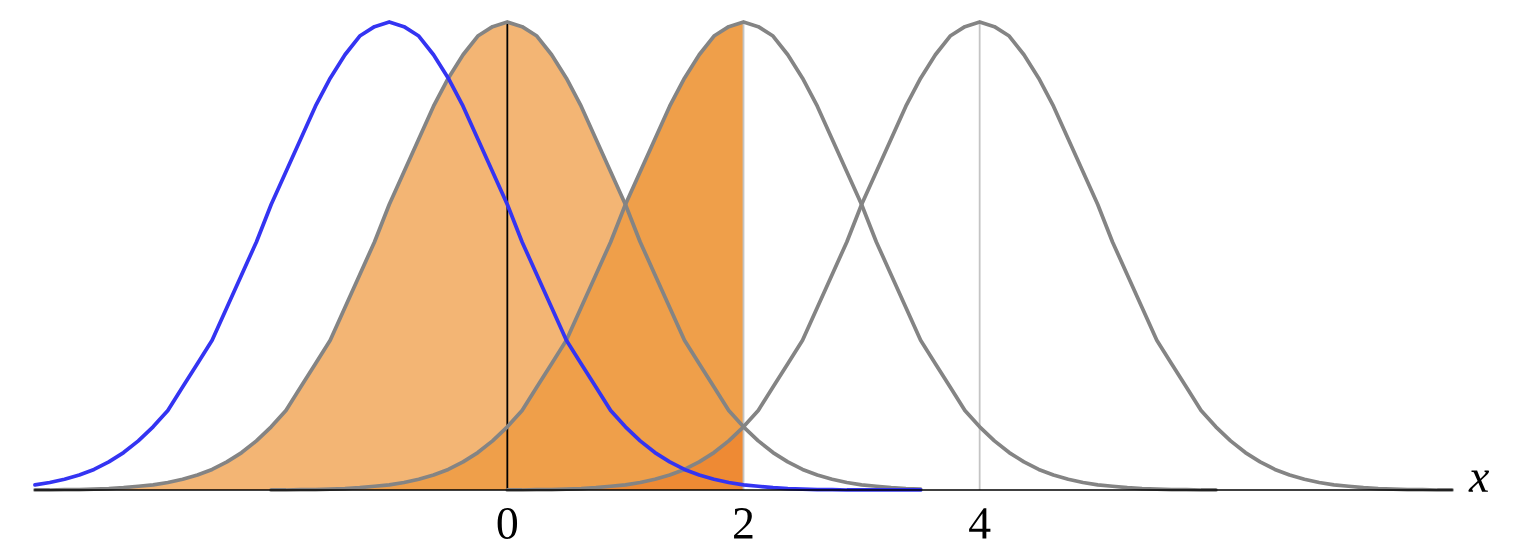 This screenshot has width=1534, height=560. What do you see at coordinates (507, 523) in the screenshot?
I see `x-tick-label: 0` at bounding box center [507, 523].